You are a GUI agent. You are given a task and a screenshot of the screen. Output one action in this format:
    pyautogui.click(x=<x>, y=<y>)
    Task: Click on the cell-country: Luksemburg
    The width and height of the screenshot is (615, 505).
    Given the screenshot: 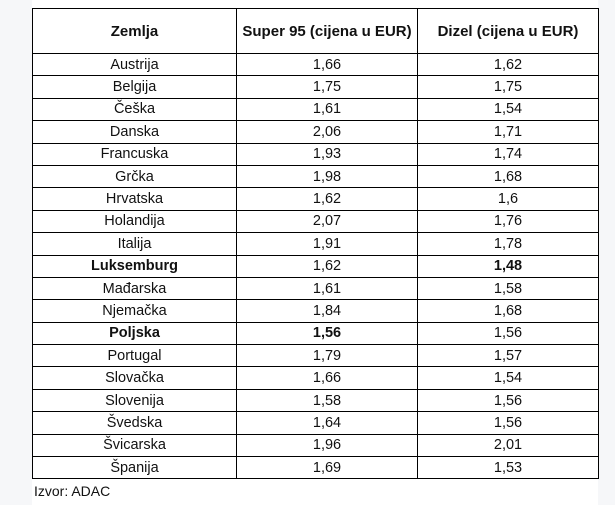 What is the action you would take?
    pyautogui.click(x=134, y=266)
    